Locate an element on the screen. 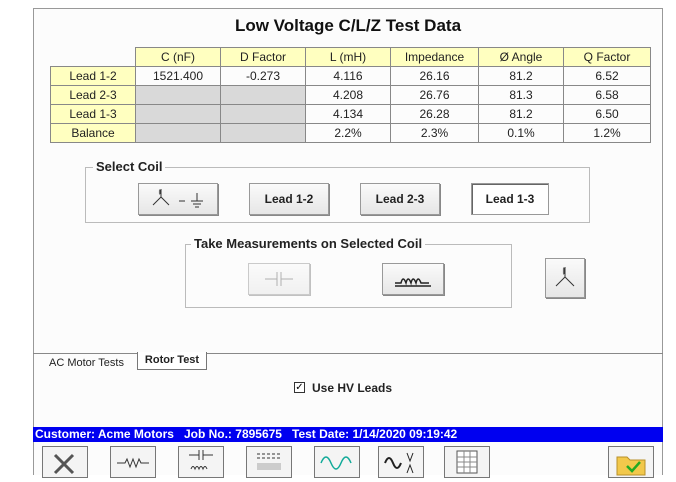 The height and width of the screenshot is (482, 676). table-row: Lead 1-3 4.134 26.28 81.2 6.50 is located at coordinates (350, 114).